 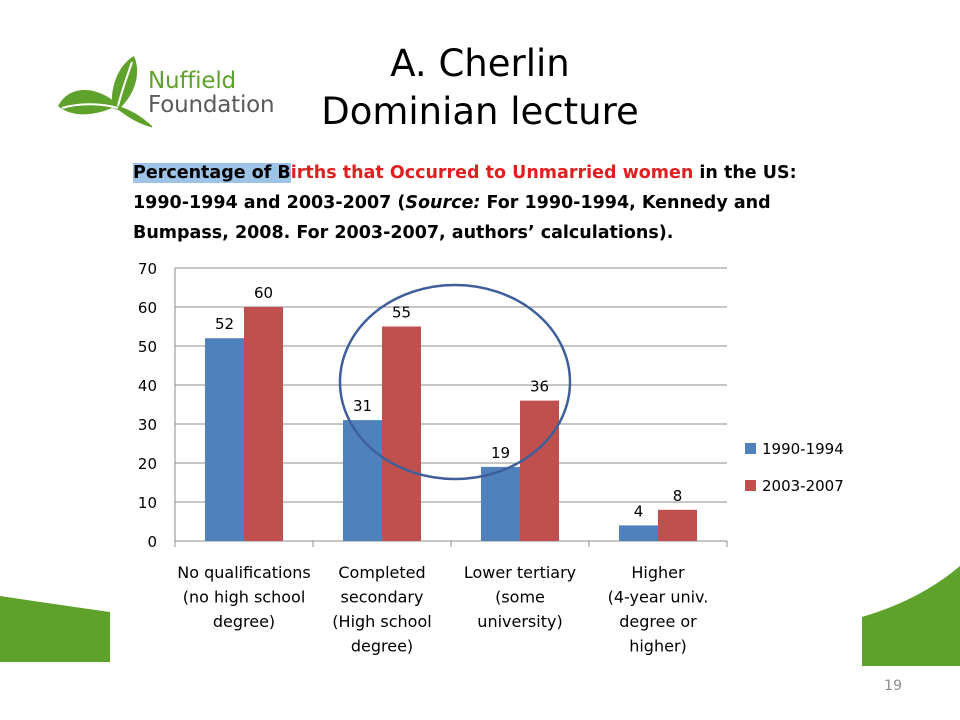 What do you see at coordinates (893, 686) in the screenshot?
I see `slide-number: 19` at bounding box center [893, 686].